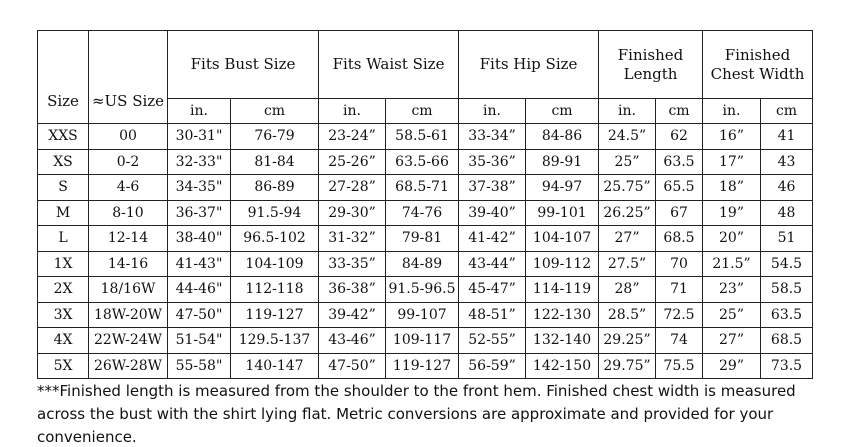  What do you see at coordinates (562, 314) in the screenshot?
I see `cell: 122-130` at bounding box center [562, 314].